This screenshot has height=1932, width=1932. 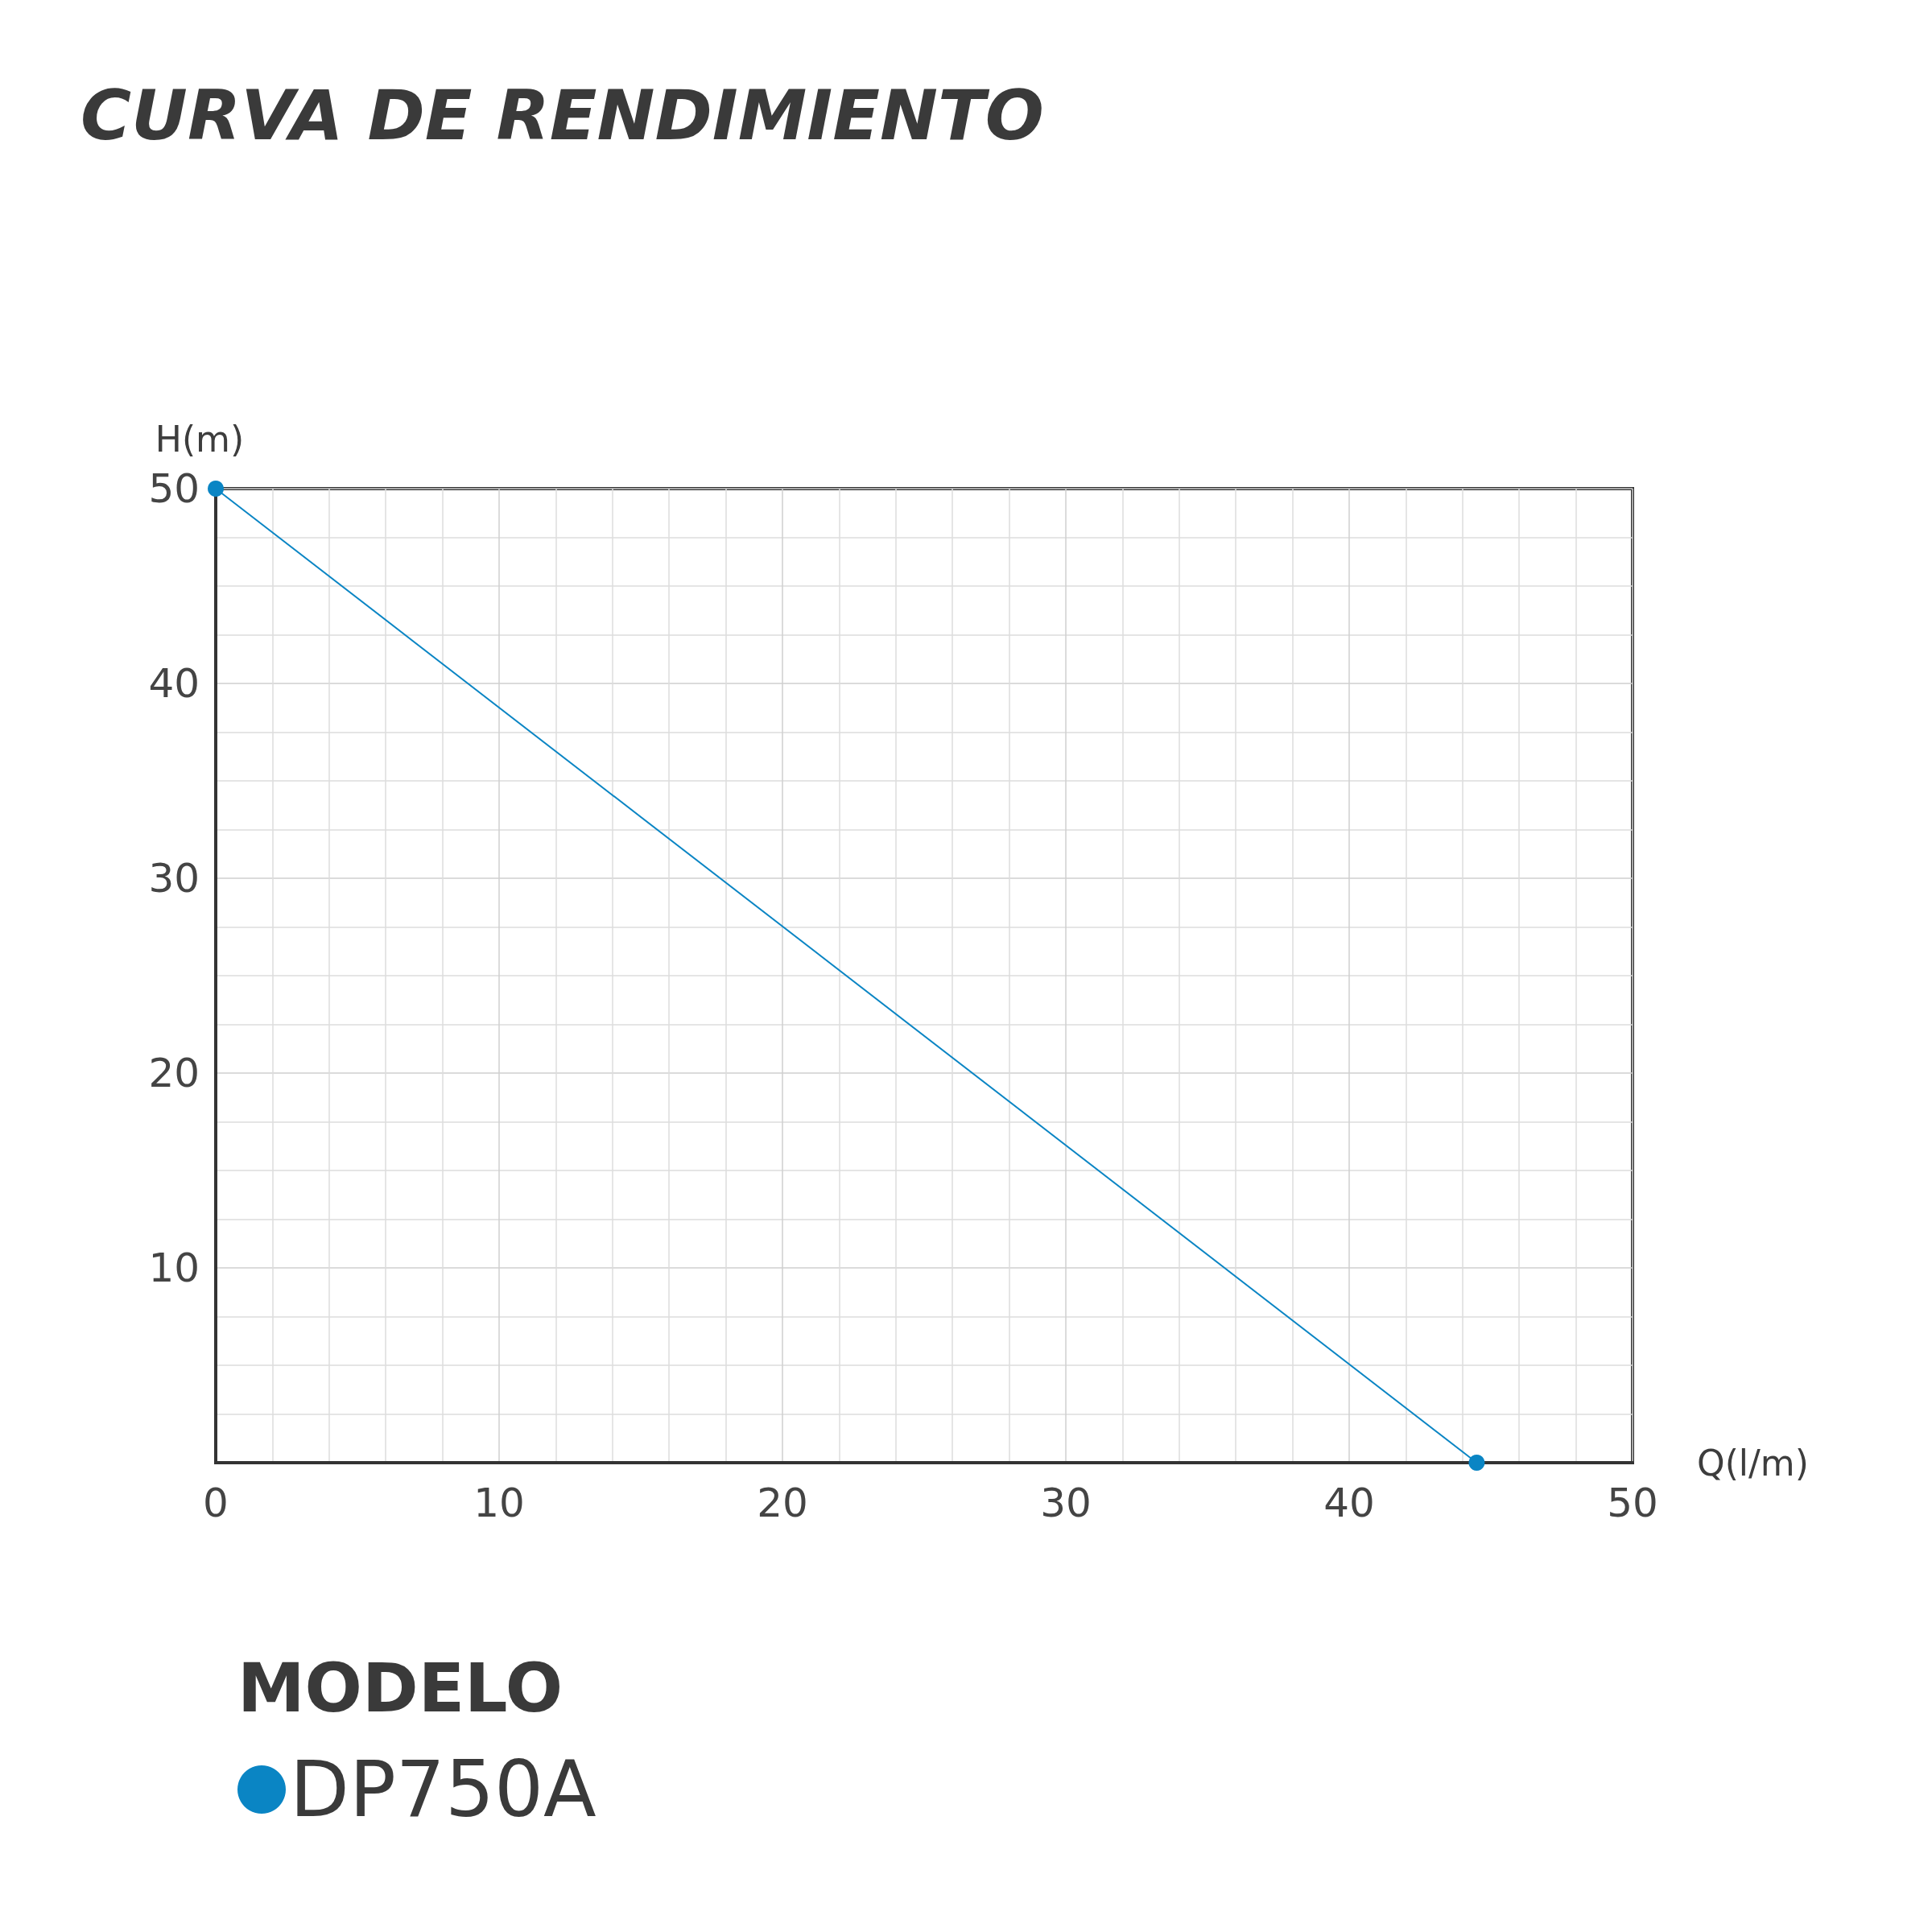 I want to click on chart-title: CURVA DE RENDIMIENTO, so click(x=562, y=115).